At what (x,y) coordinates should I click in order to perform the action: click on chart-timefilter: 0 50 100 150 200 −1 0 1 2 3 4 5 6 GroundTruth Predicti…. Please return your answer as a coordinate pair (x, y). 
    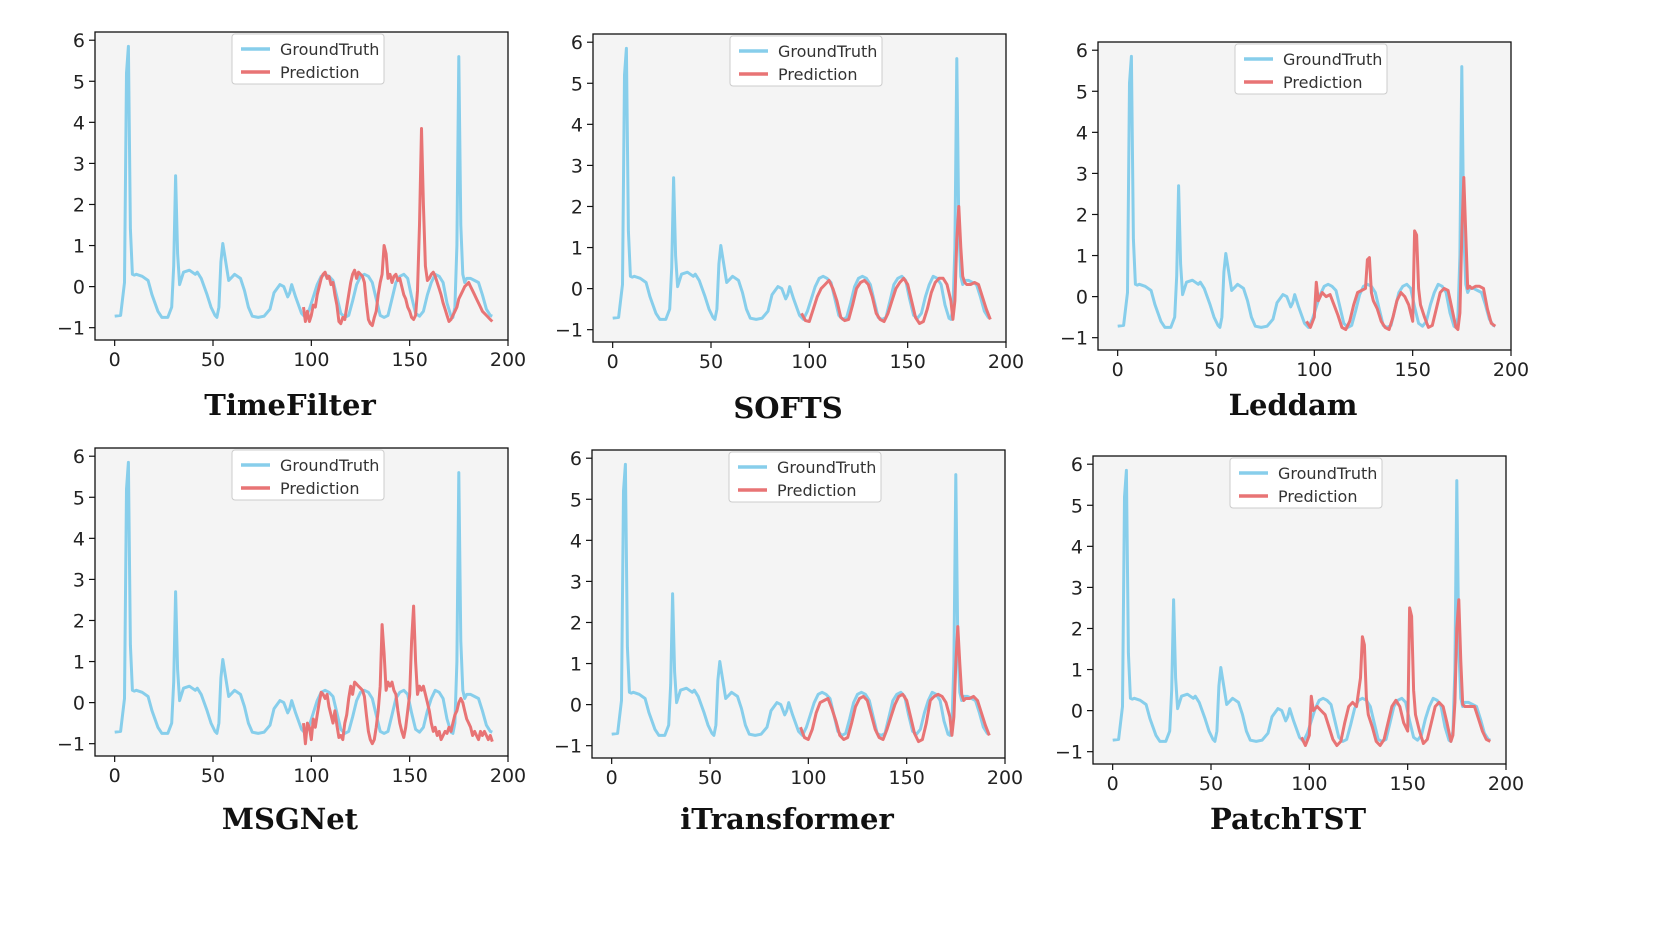
    Looking at the image, I should click on (291, 200).